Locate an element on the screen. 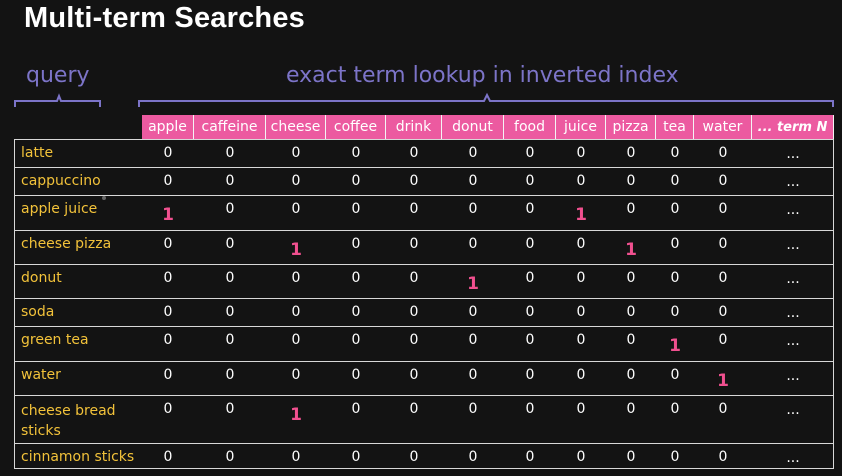 The width and height of the screenshot is (842, 476). query-brace is located at coordinates (57, 100).